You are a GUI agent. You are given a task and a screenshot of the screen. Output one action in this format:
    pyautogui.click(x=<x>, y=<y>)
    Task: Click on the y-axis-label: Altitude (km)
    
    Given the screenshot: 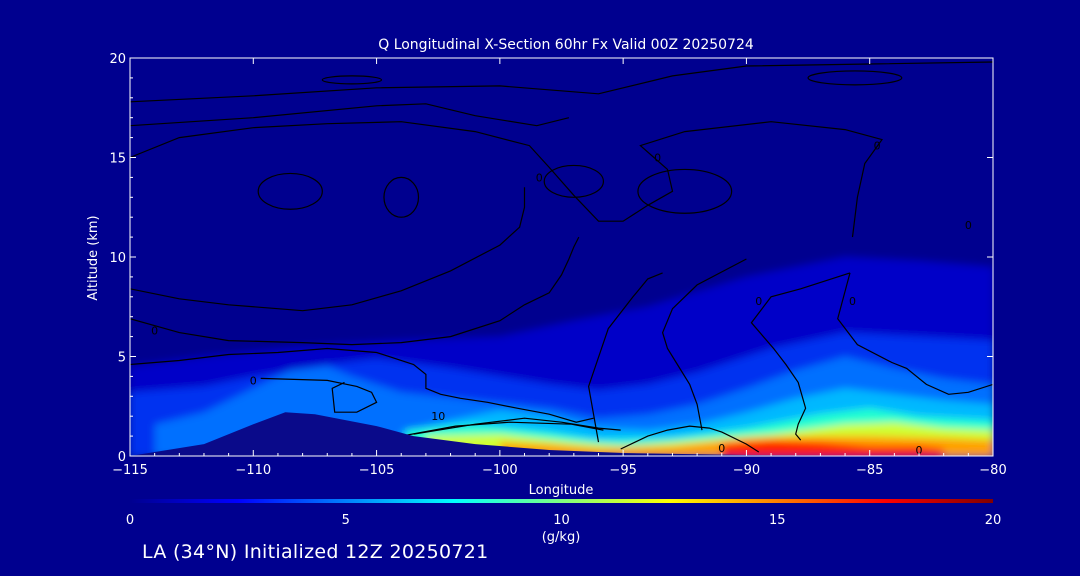 What is the action you would take?
    pyautogui.click(x=93, y=257)
    